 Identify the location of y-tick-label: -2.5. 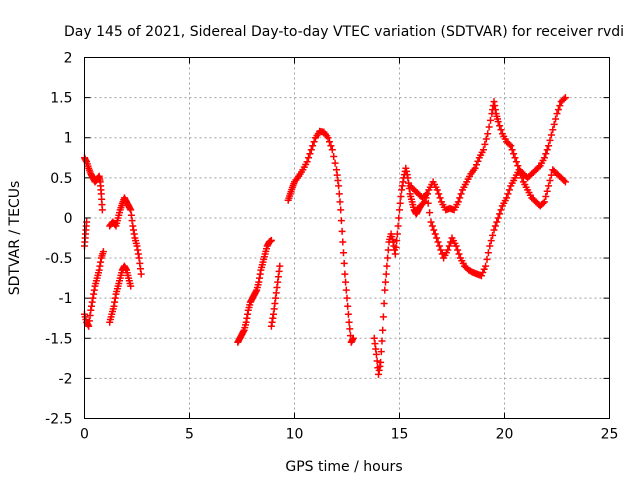
(58, 420).